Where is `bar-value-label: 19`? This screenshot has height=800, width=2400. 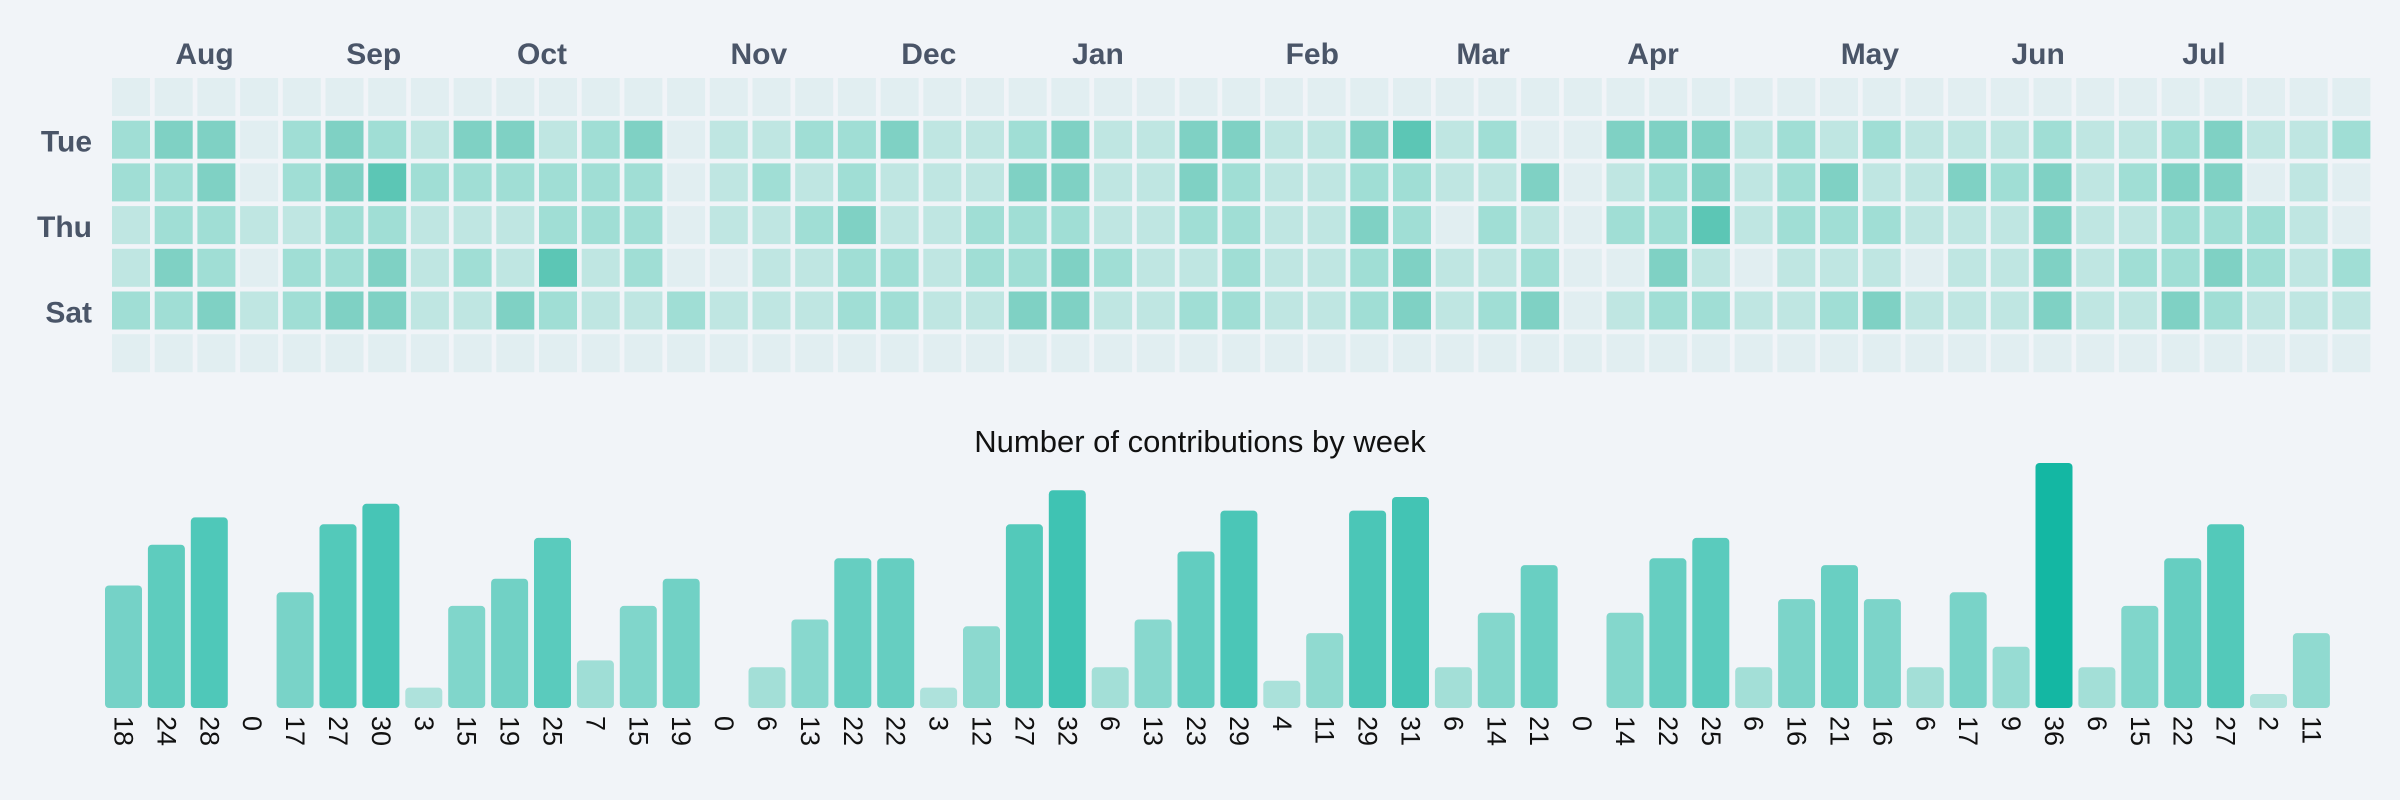
bar-value-label: 19 is located at coordinates (681, 731).